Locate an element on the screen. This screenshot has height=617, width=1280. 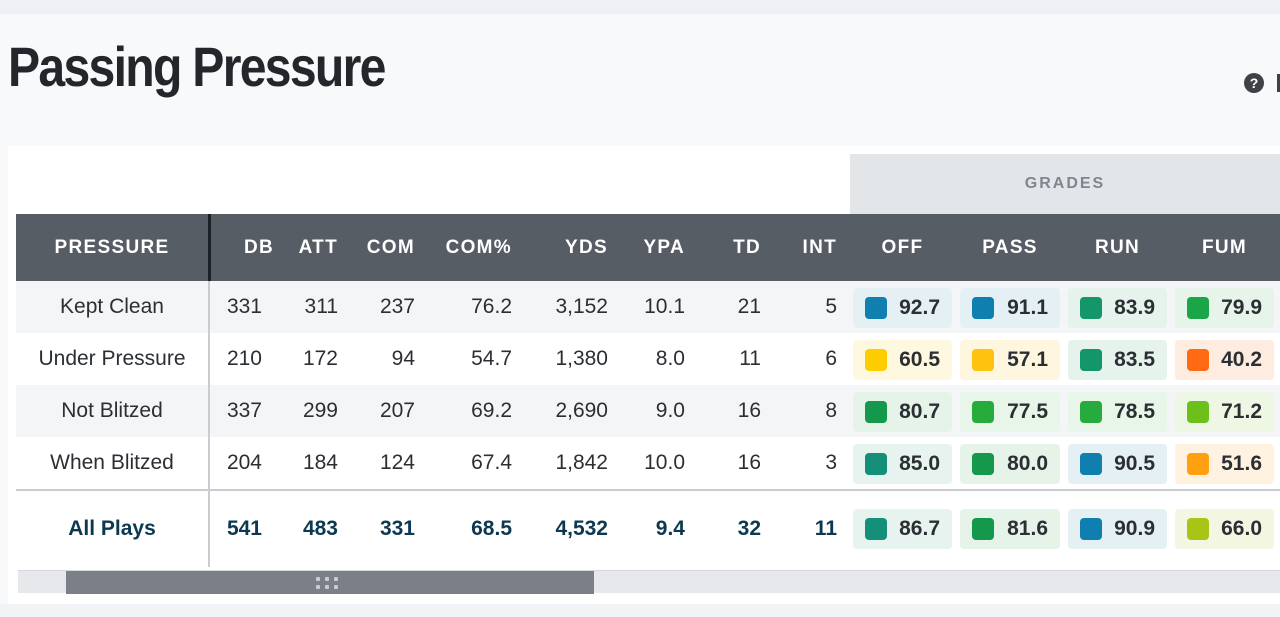
grade-pass-badge: 80.0 is located at coordinates (1010, 464).